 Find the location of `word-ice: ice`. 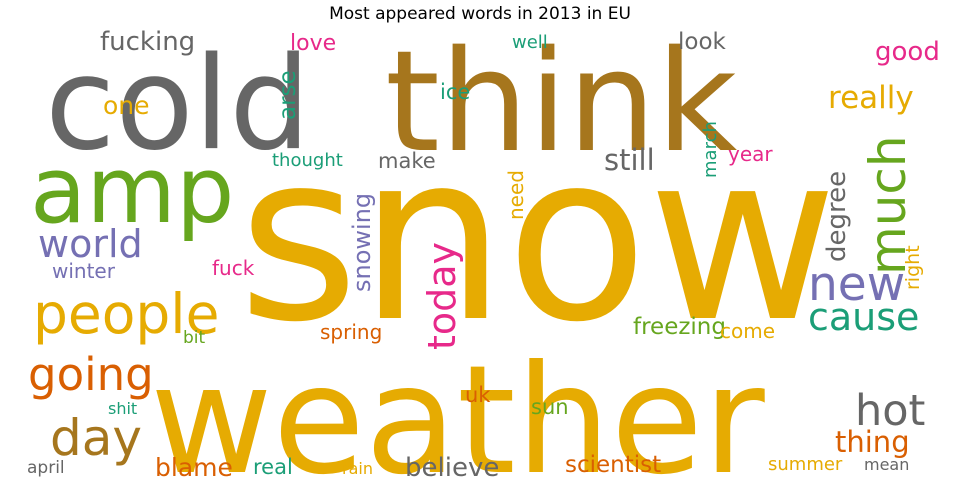

word-ice: ice is located at coordinates (455, 92).